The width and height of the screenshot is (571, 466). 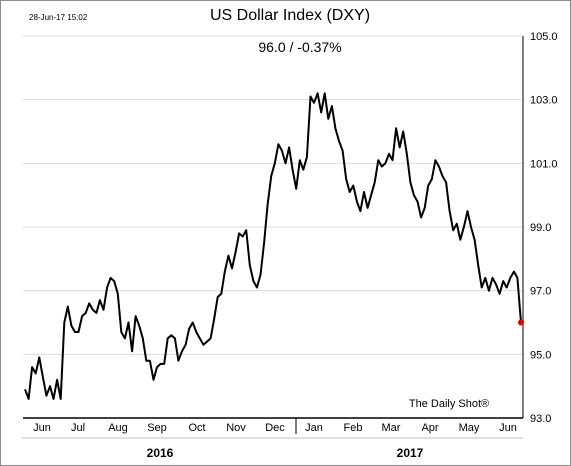 What do you see at coordinates (78, 428) in the screenshot?
I see `x-tick-label: Jul` at bounding box center [78, 428].